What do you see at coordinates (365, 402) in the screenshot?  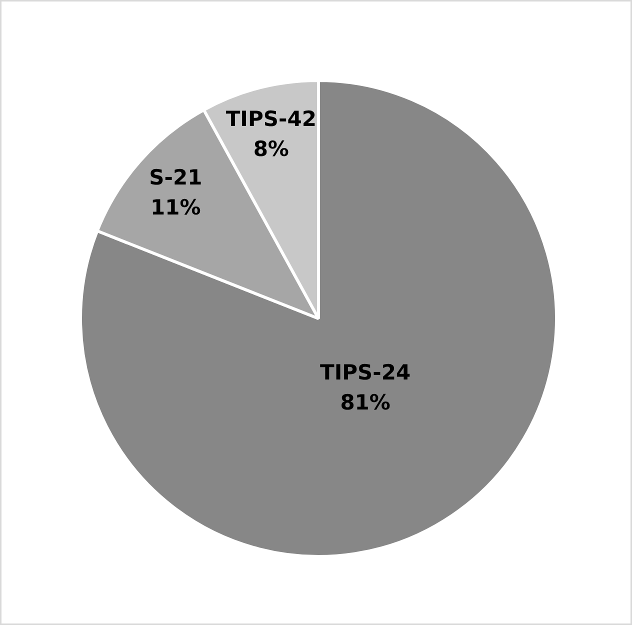 I see `data-label: 81%` at bounding box center [365, 402].